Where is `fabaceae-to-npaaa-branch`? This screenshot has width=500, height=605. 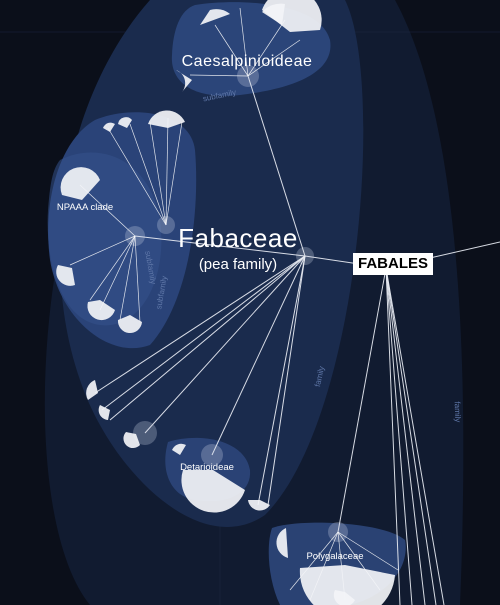 fabaceae-to-npaaa-branch is located at coordinates (220, 246).